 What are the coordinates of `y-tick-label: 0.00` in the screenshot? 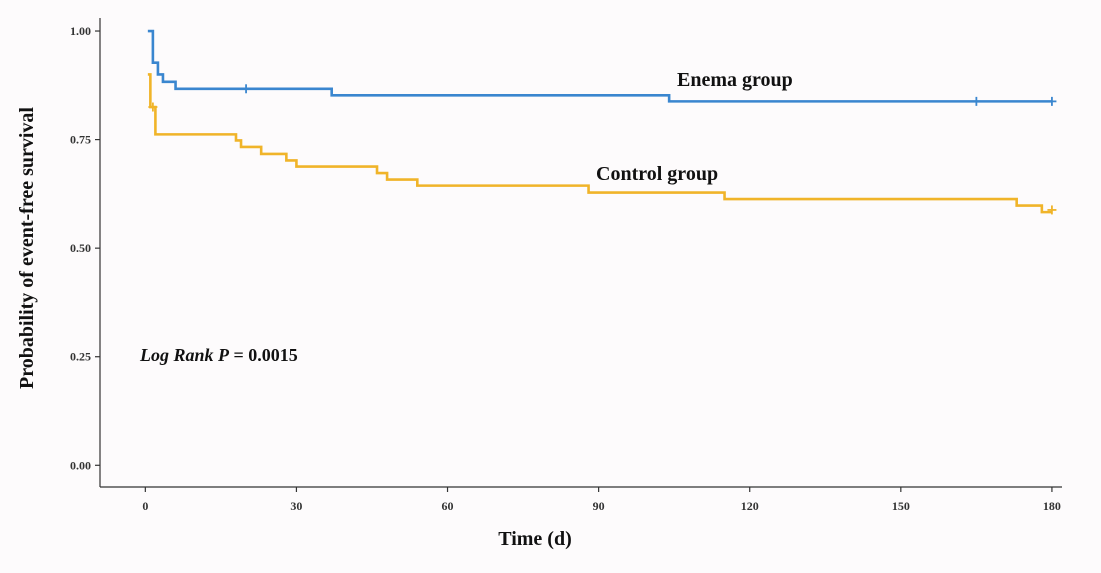 It's located at (80, 465).